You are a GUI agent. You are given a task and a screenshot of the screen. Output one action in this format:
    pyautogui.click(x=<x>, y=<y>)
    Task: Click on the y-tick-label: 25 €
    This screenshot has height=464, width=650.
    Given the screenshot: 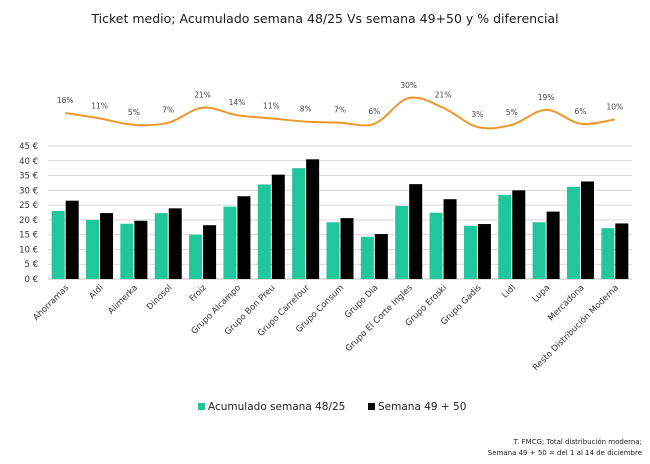 What is the action you would take?
    pyautogui.click(x=28, y=206)
    